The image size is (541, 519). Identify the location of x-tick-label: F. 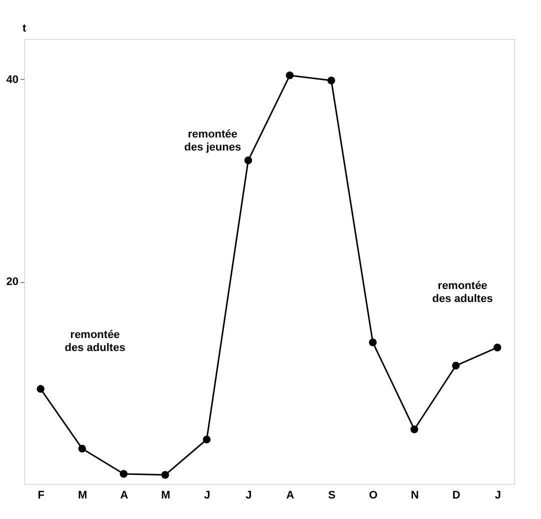
(41, 496).